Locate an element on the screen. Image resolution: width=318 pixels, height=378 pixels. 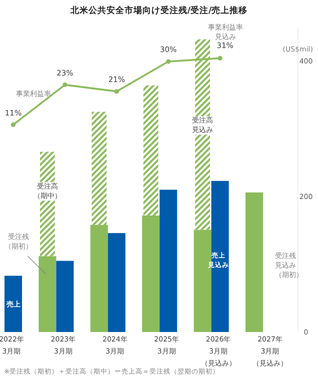
chart-title: 北米公共安全市場向け受注残/受注/売上推移 is located at coordinates (158, 10).